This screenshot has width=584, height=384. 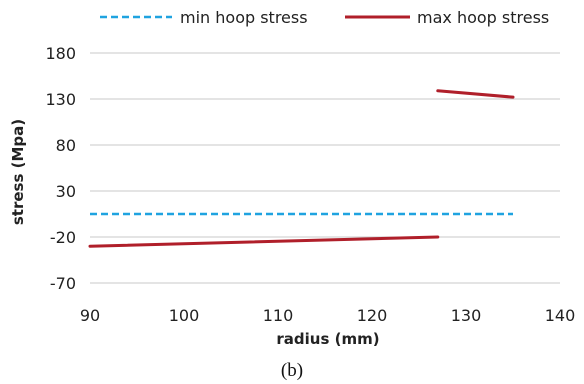 What do you see at coordinates (324, 17) in the screenshot?
I see `legend: min hoop stress max hoop stress` at bounding box center [324, 17].